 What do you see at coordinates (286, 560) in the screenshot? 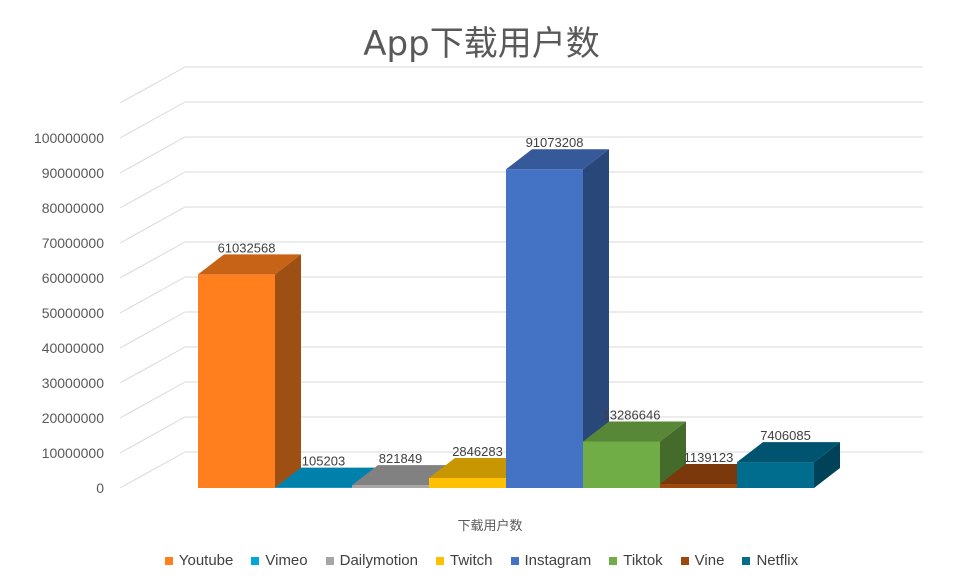
I see `legend-label: Vimeo` at bounding box center [286, 560].